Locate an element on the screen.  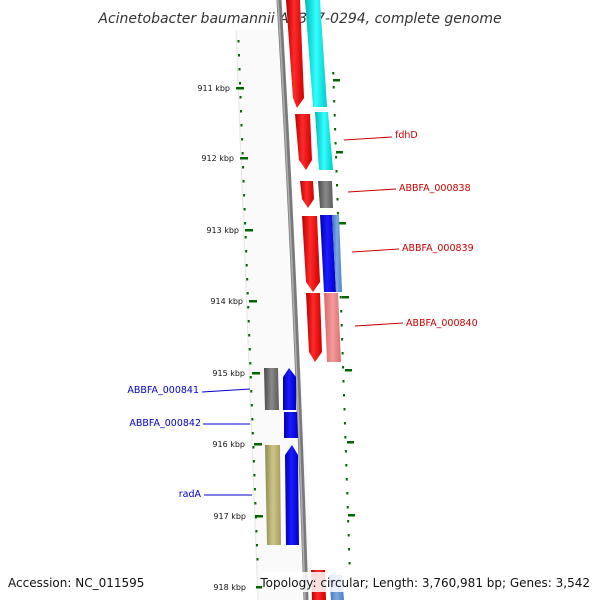
gene-label-abbfa-000841: ABBFA_000841 is located at coordinates (163, 390).